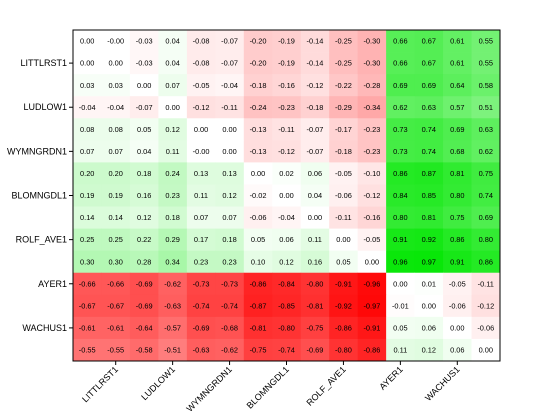  I want to click on cell-value-label: -0.75, so click(315, 328).